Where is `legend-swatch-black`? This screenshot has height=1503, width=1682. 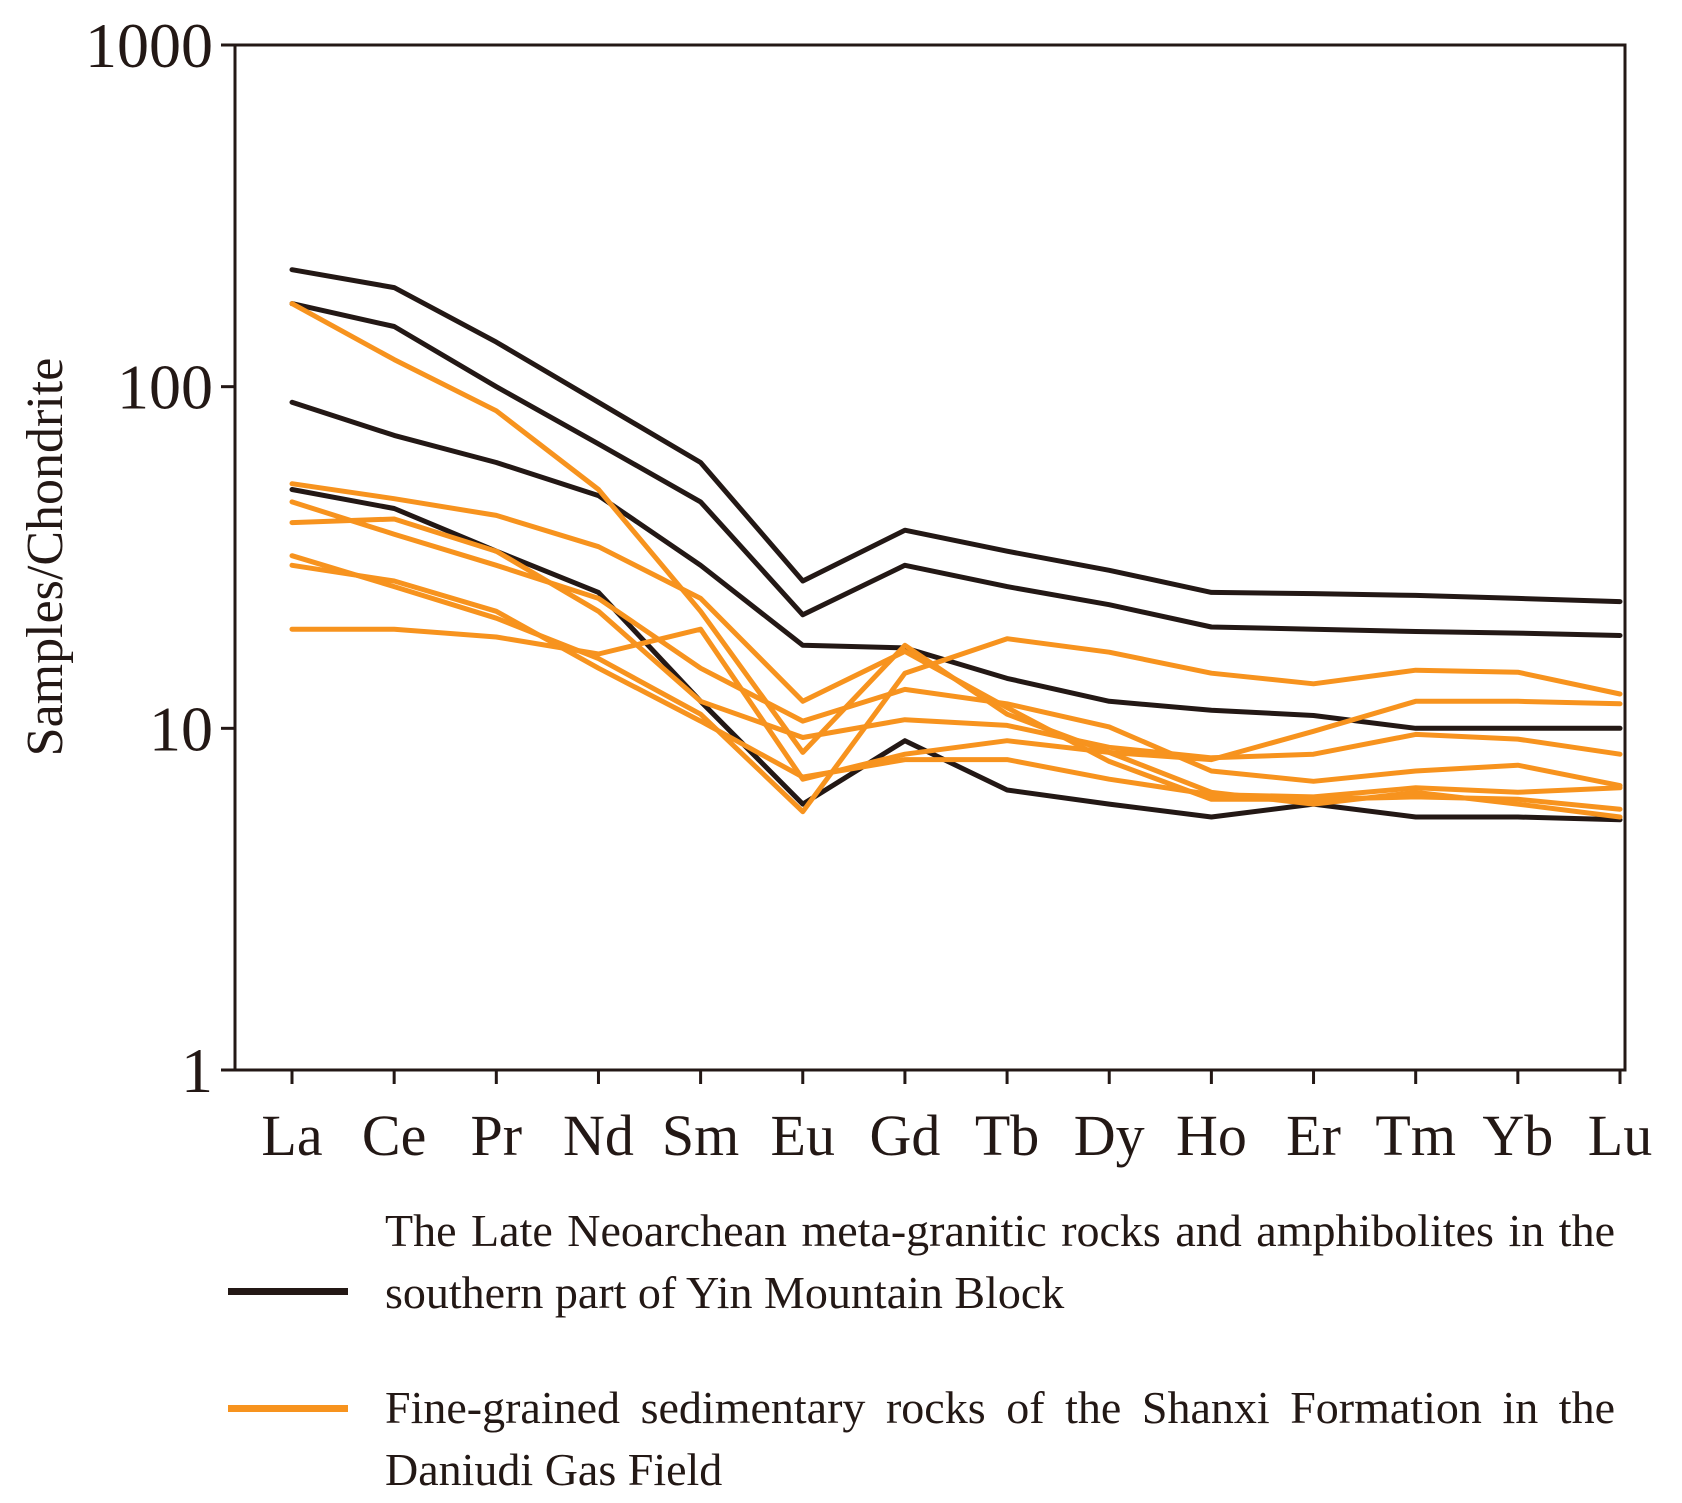
legend-swatch-black is located at coordinates (288, 1291).